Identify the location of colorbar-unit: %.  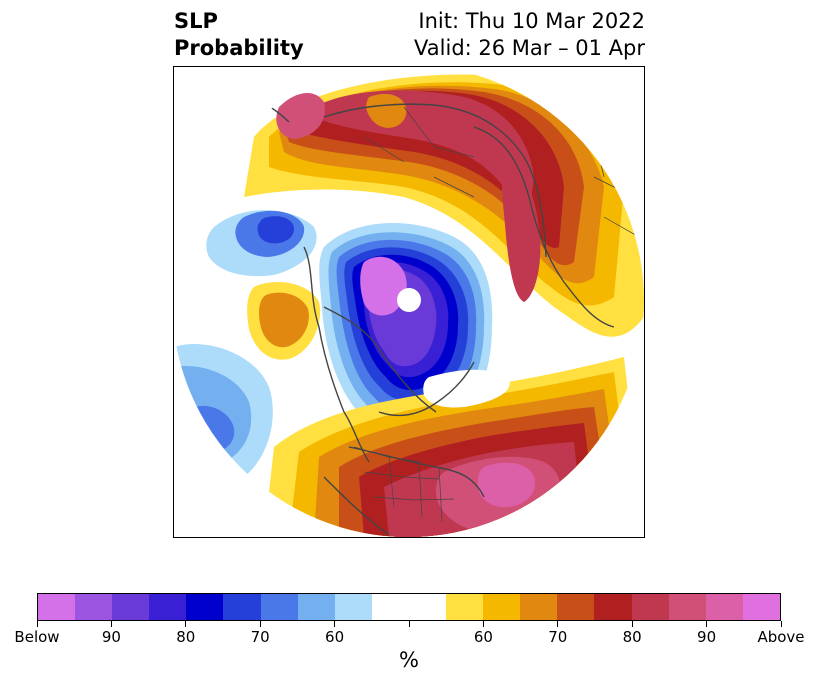
(409, 660).